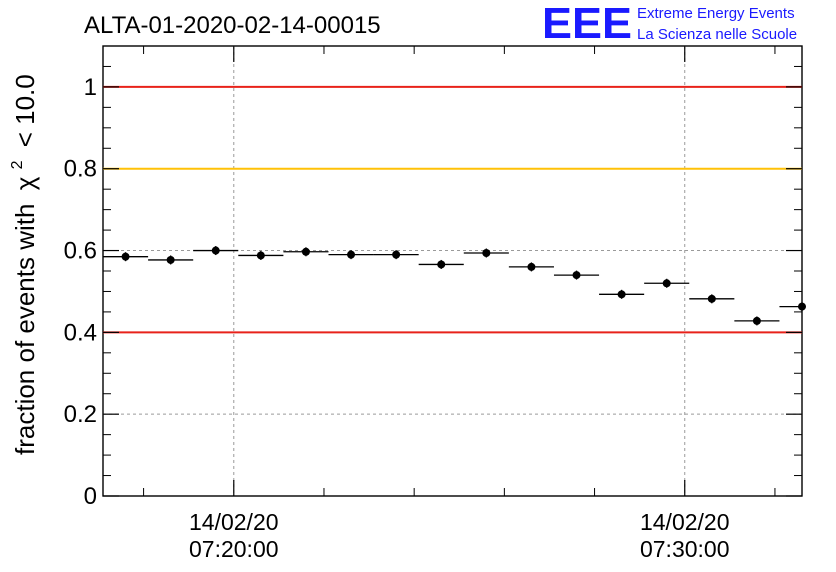 This screenshot has height=572, width=836. What do you see at coordinates (25, 329) in the screenshot?
I see `y-axis-label-prefix: fraction of events with` at bounding box center [25, 329].